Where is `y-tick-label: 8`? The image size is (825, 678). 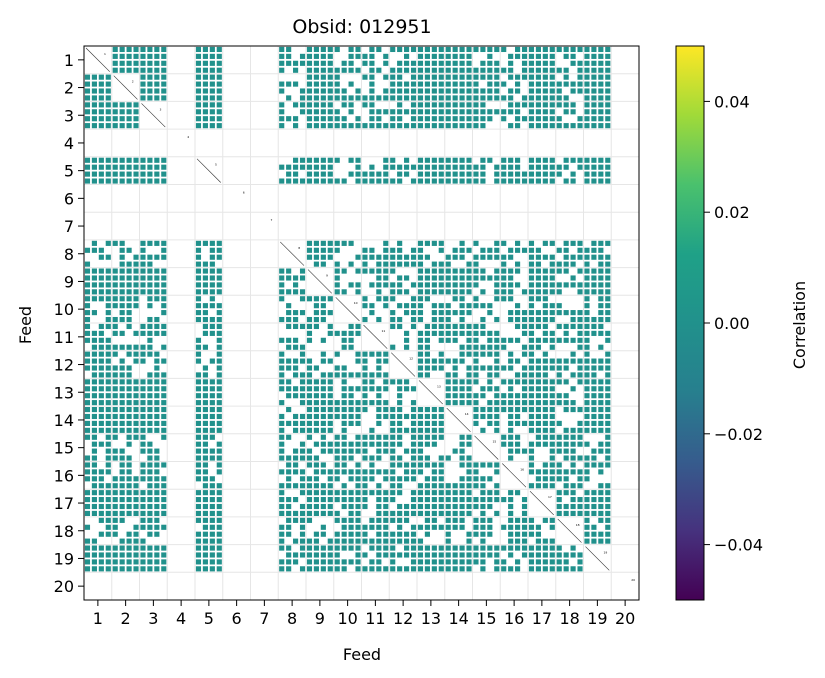 y-tick-label: 8 is located at coordinates (69, 254).